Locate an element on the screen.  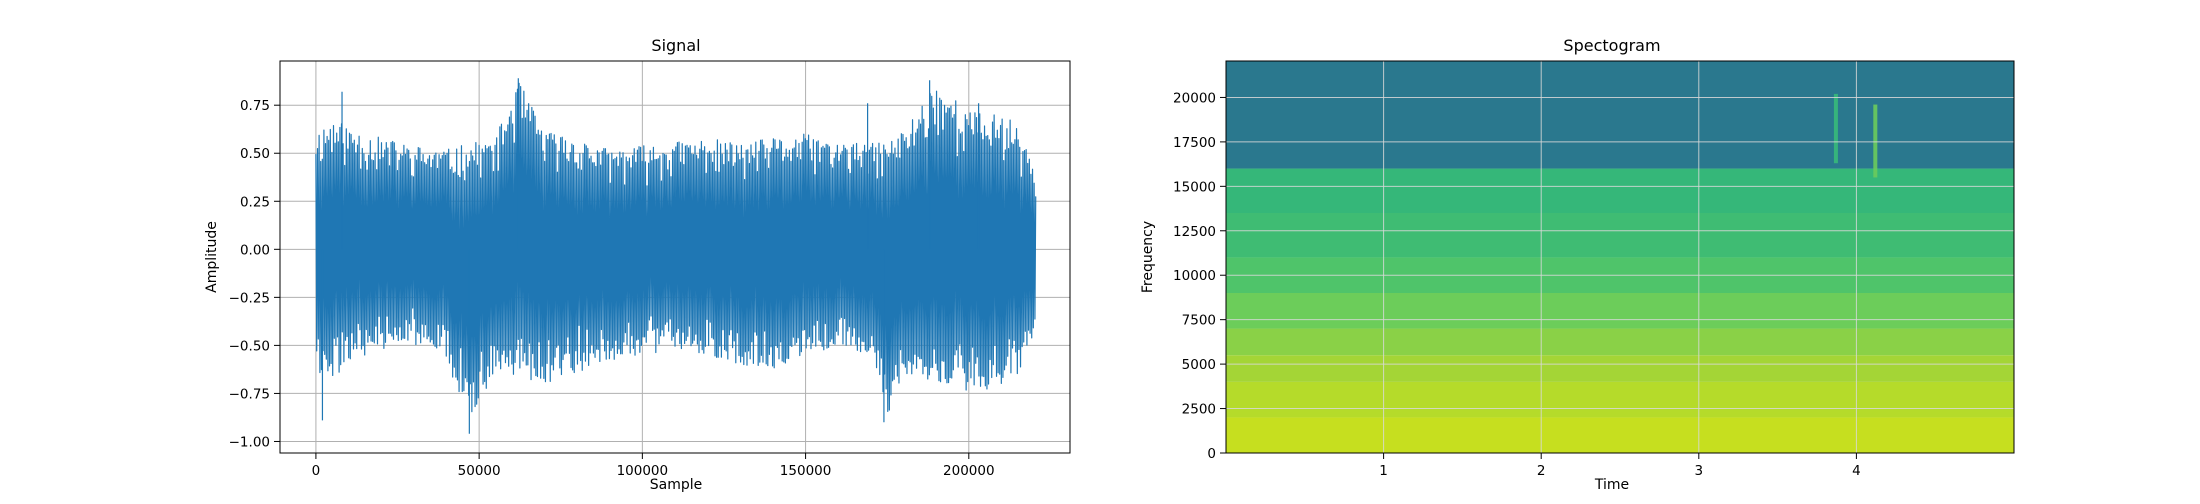
signal-y-tick-label: 0.75 is located at coordinates (255, 106).